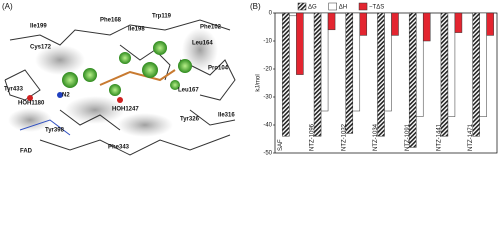 The image size is (500, 240). I want to click on residue-label: Ile199, so click(38, 27).